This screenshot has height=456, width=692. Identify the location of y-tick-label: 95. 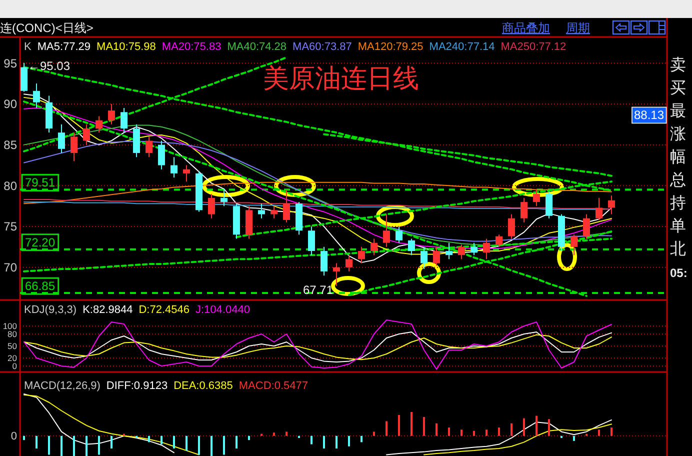
(11, 63).